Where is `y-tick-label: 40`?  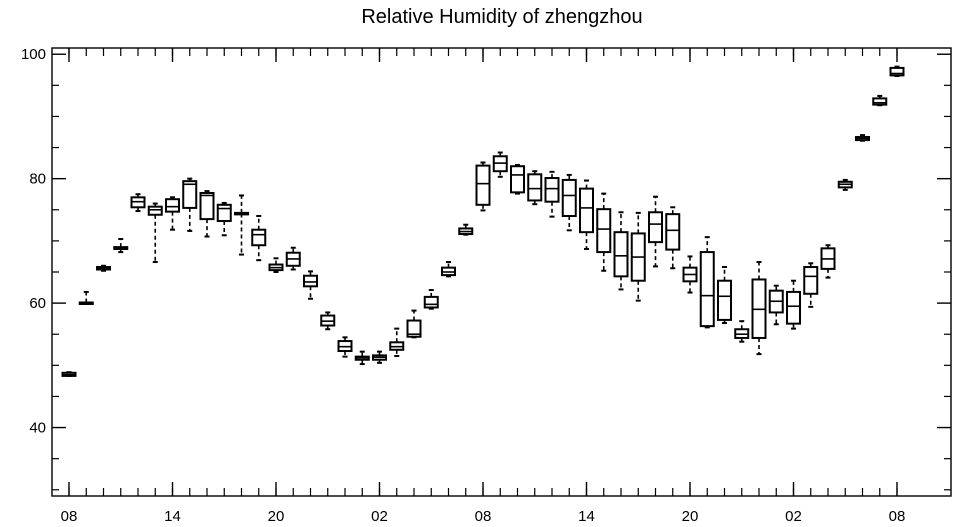 y-tick-label: 40 is located at coordinates (37, 428).